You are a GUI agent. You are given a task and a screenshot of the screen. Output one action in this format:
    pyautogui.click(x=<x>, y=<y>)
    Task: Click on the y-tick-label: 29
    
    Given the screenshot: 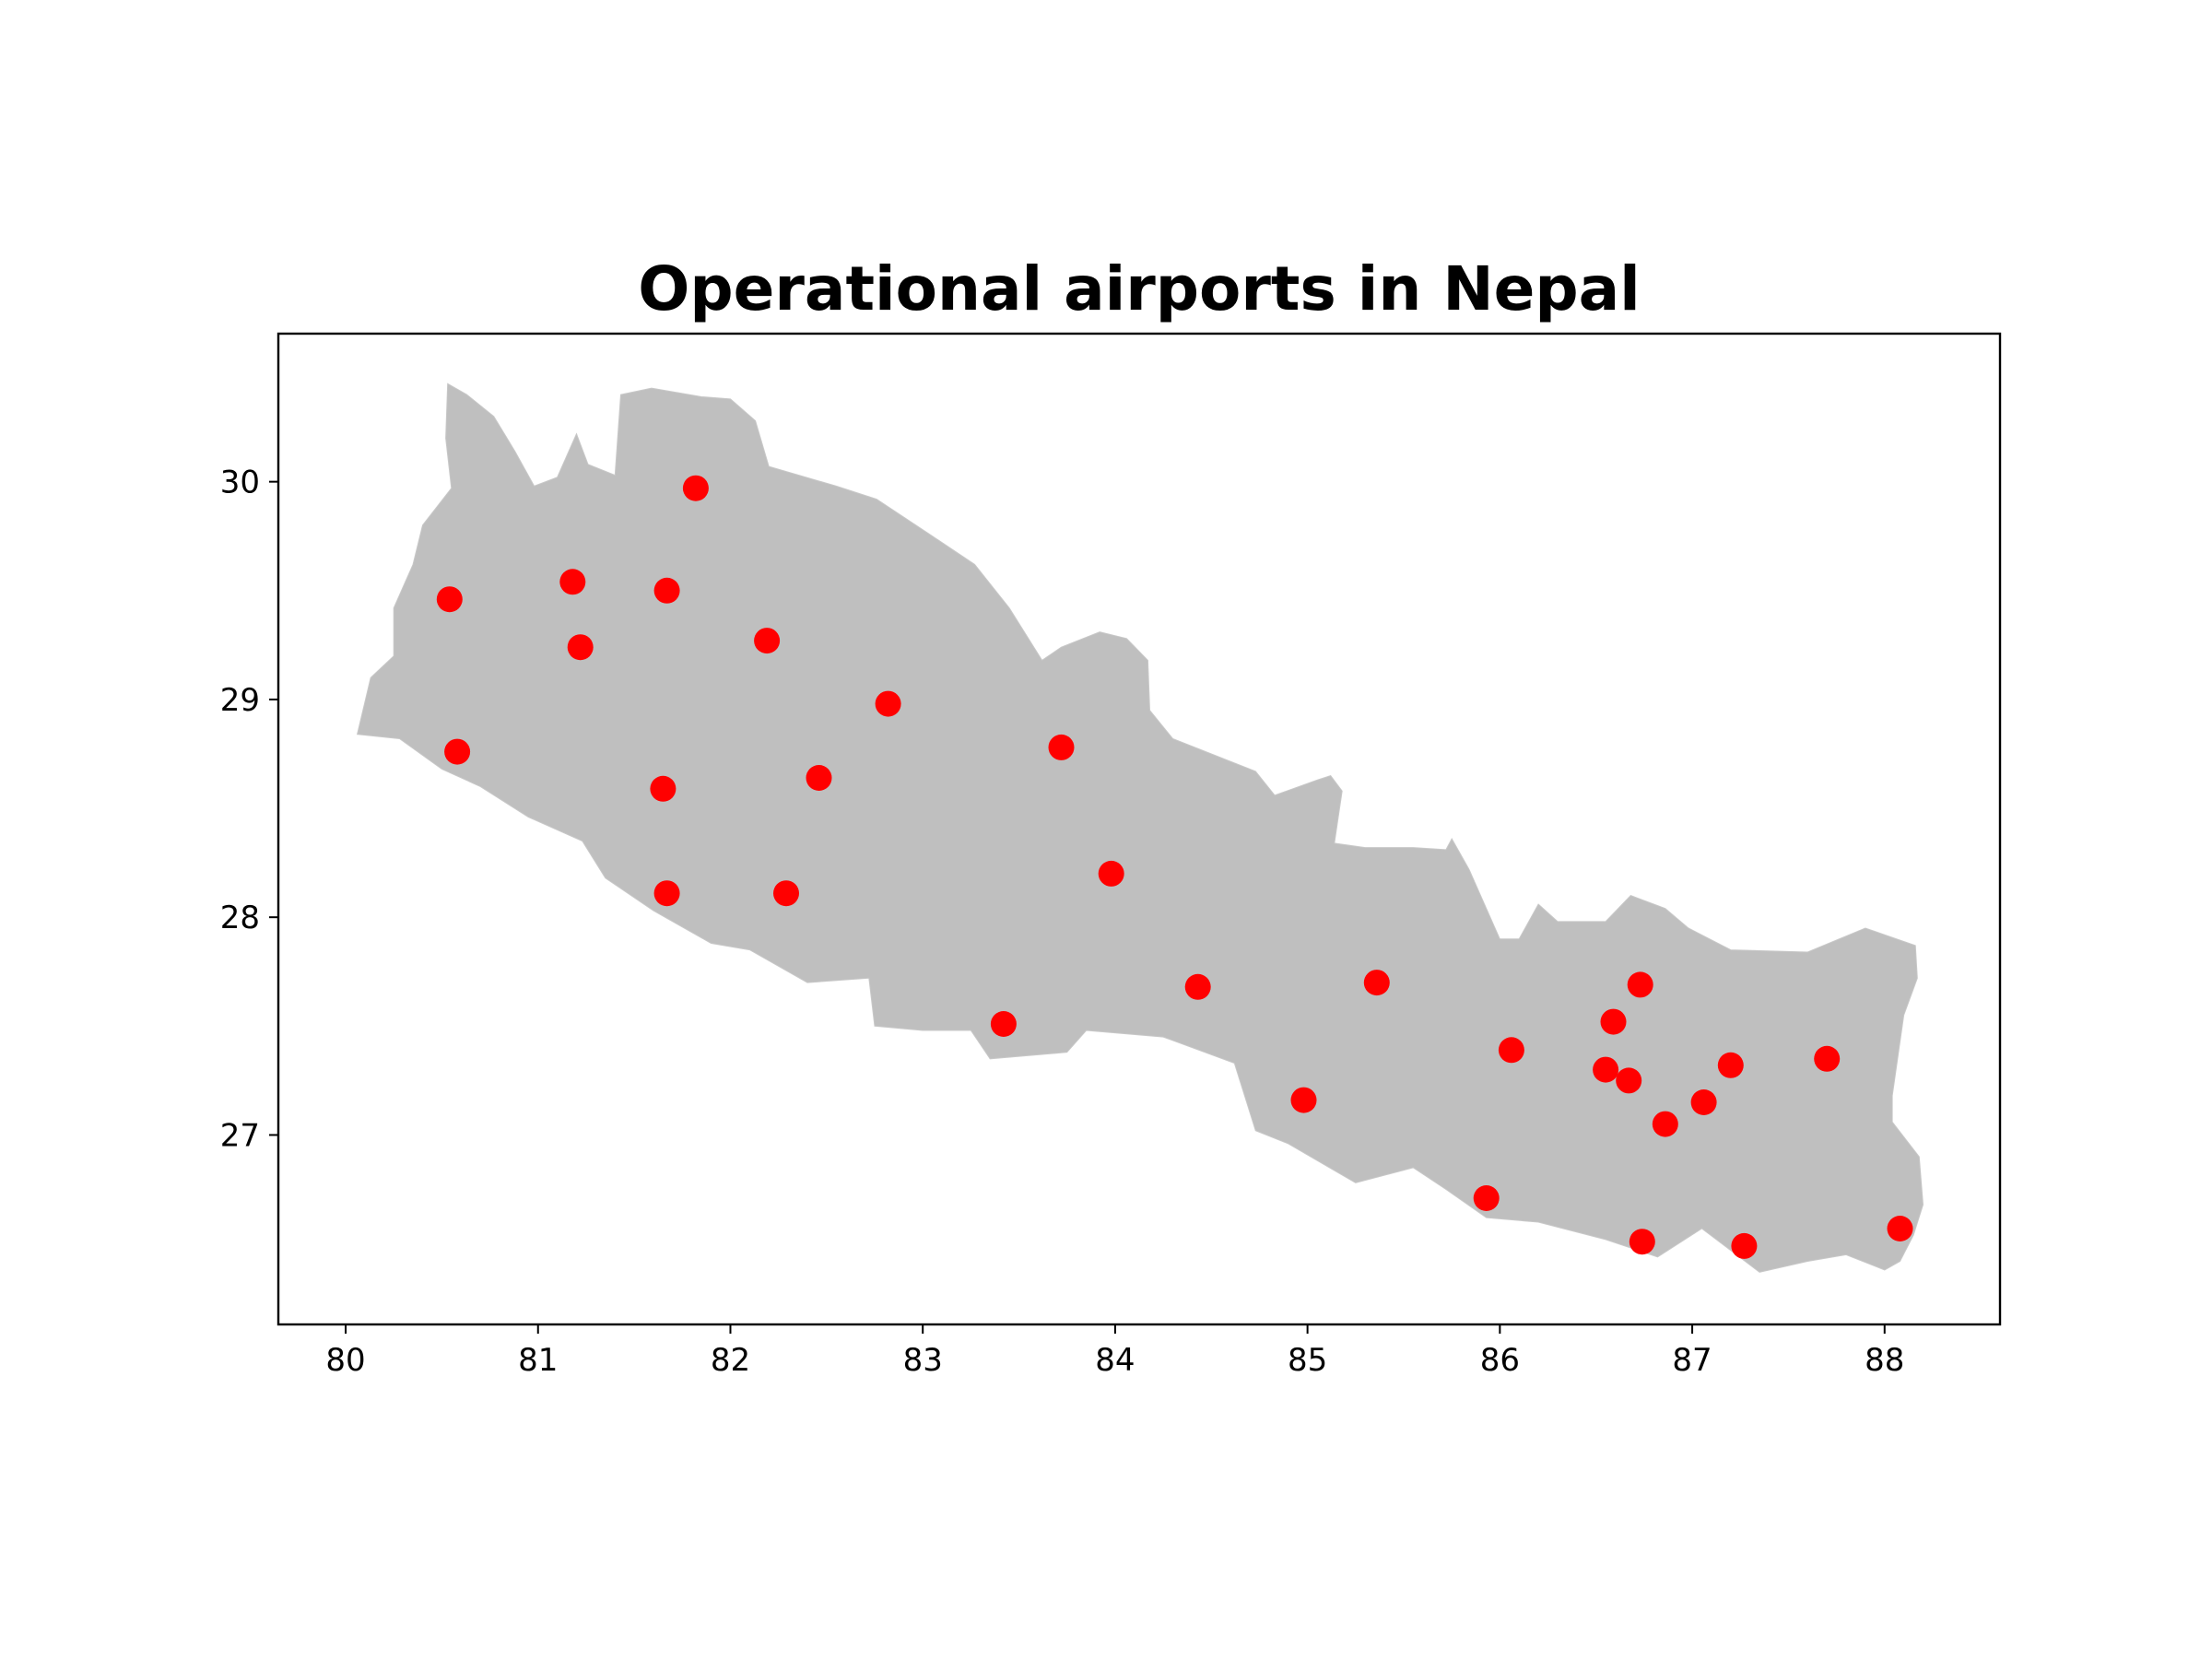 What is the action you would take?
    pyautogui.click(x=240, y=700)
    